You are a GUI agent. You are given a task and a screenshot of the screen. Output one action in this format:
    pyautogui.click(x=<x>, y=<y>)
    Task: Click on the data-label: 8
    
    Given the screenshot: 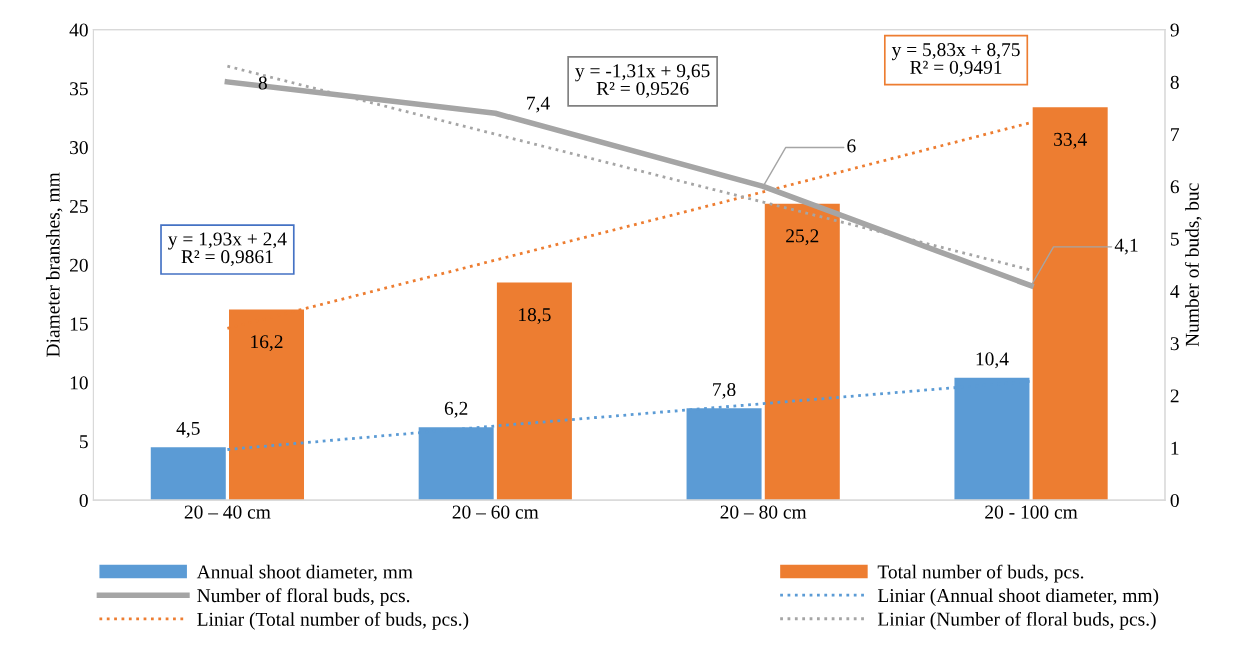 What is the action you would take?
    pyautogui.click(x=262, y=83)
    